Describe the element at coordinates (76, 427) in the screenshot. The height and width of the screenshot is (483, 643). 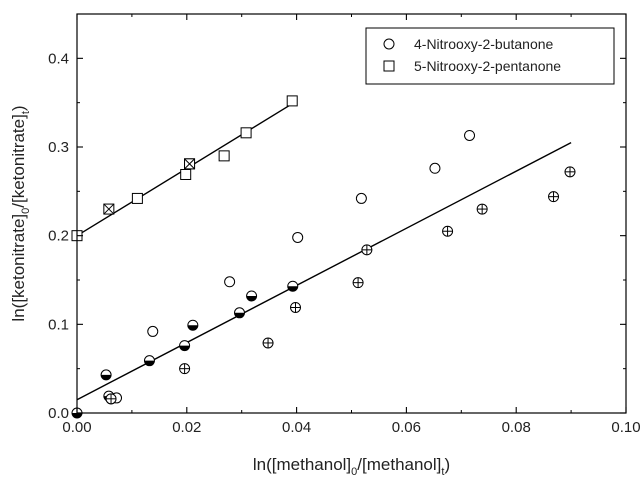
I see `x-tick-label: 0.00` at that location.